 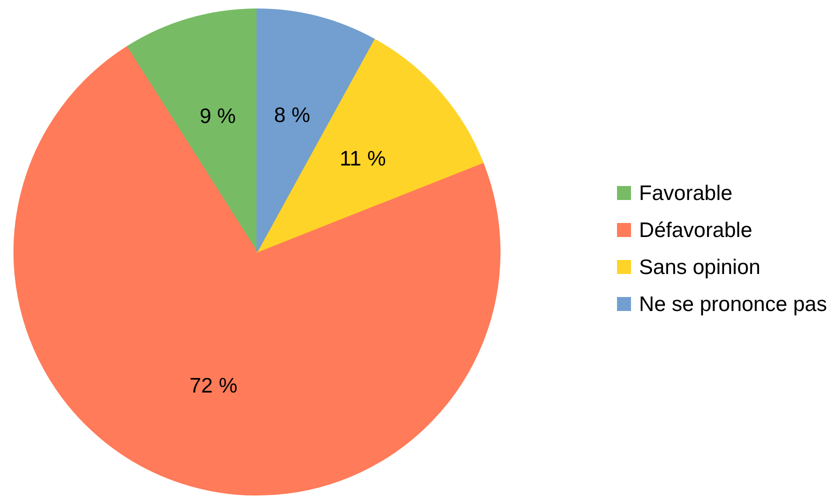 I want to click on legend-label: Favorable, so click(x=685, y=193).